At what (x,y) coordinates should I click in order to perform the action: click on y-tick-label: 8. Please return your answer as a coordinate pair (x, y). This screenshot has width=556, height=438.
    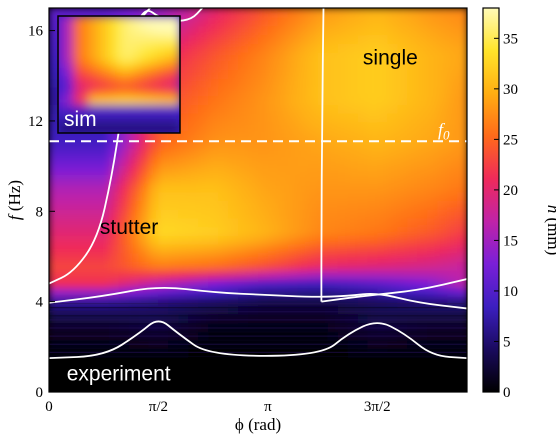
    Looking at the image, I should click on (40, 212).